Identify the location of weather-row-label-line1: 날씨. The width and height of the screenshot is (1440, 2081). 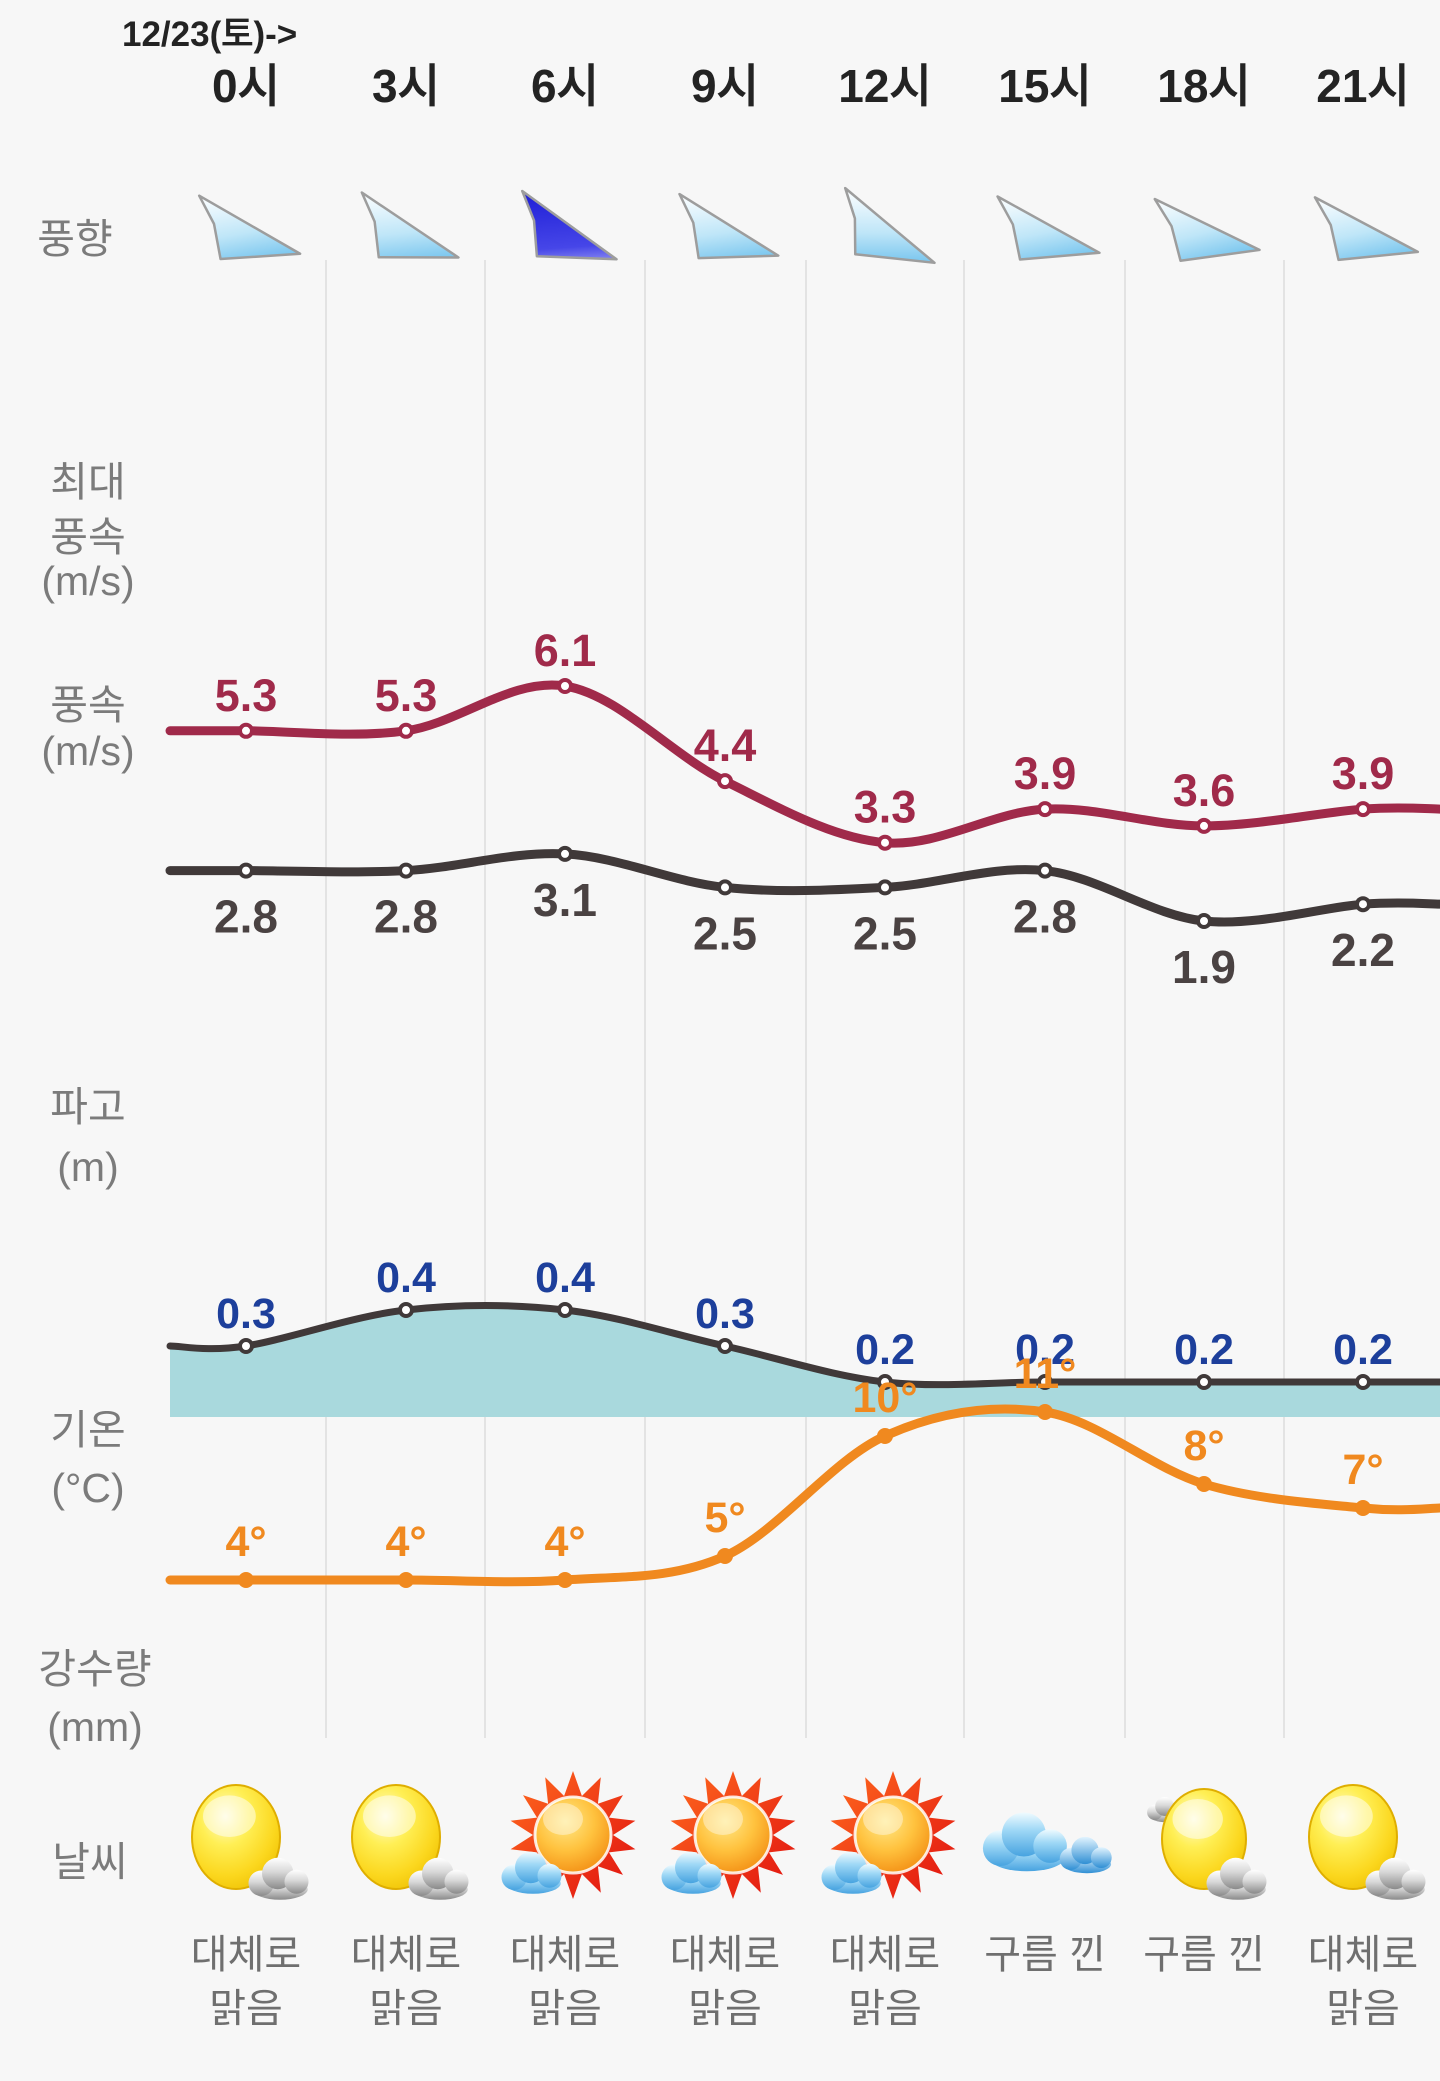
(90, 1862).